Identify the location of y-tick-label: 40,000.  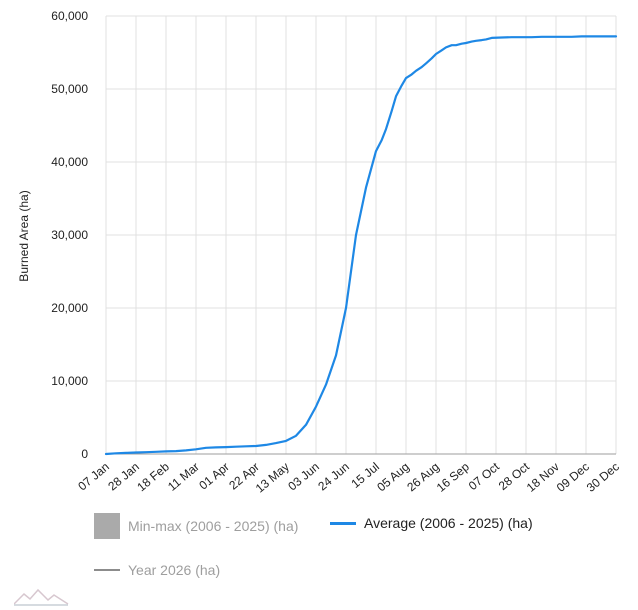
(69, 162).